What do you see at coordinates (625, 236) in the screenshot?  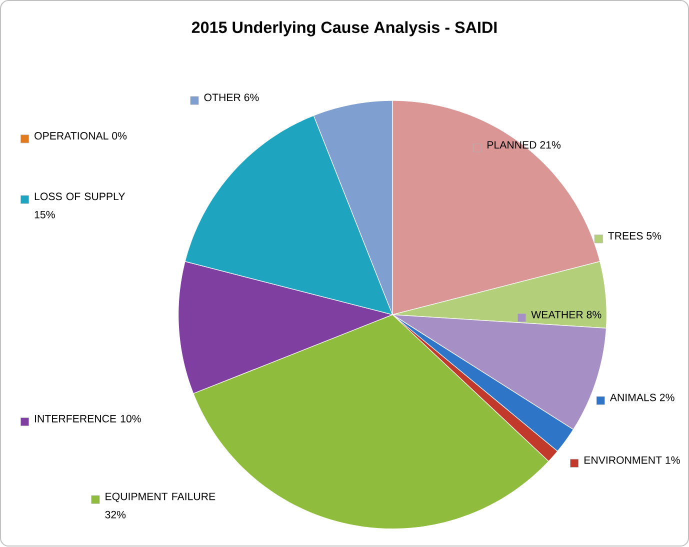 I see `legend-label: TREES` at bounding box center [625, 236].